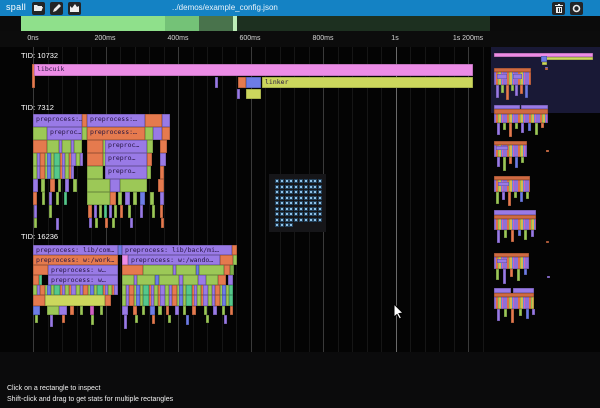  I want to click on flame-rect: linker, so click(367, 82).